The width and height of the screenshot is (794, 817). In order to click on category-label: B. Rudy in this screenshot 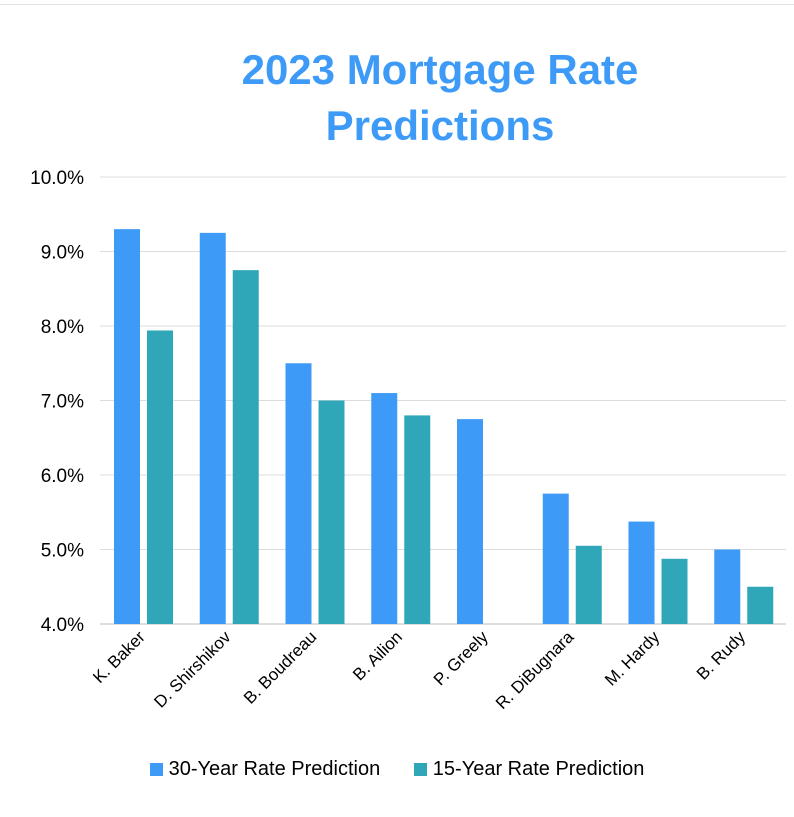, I will do `click(721, 655)`.